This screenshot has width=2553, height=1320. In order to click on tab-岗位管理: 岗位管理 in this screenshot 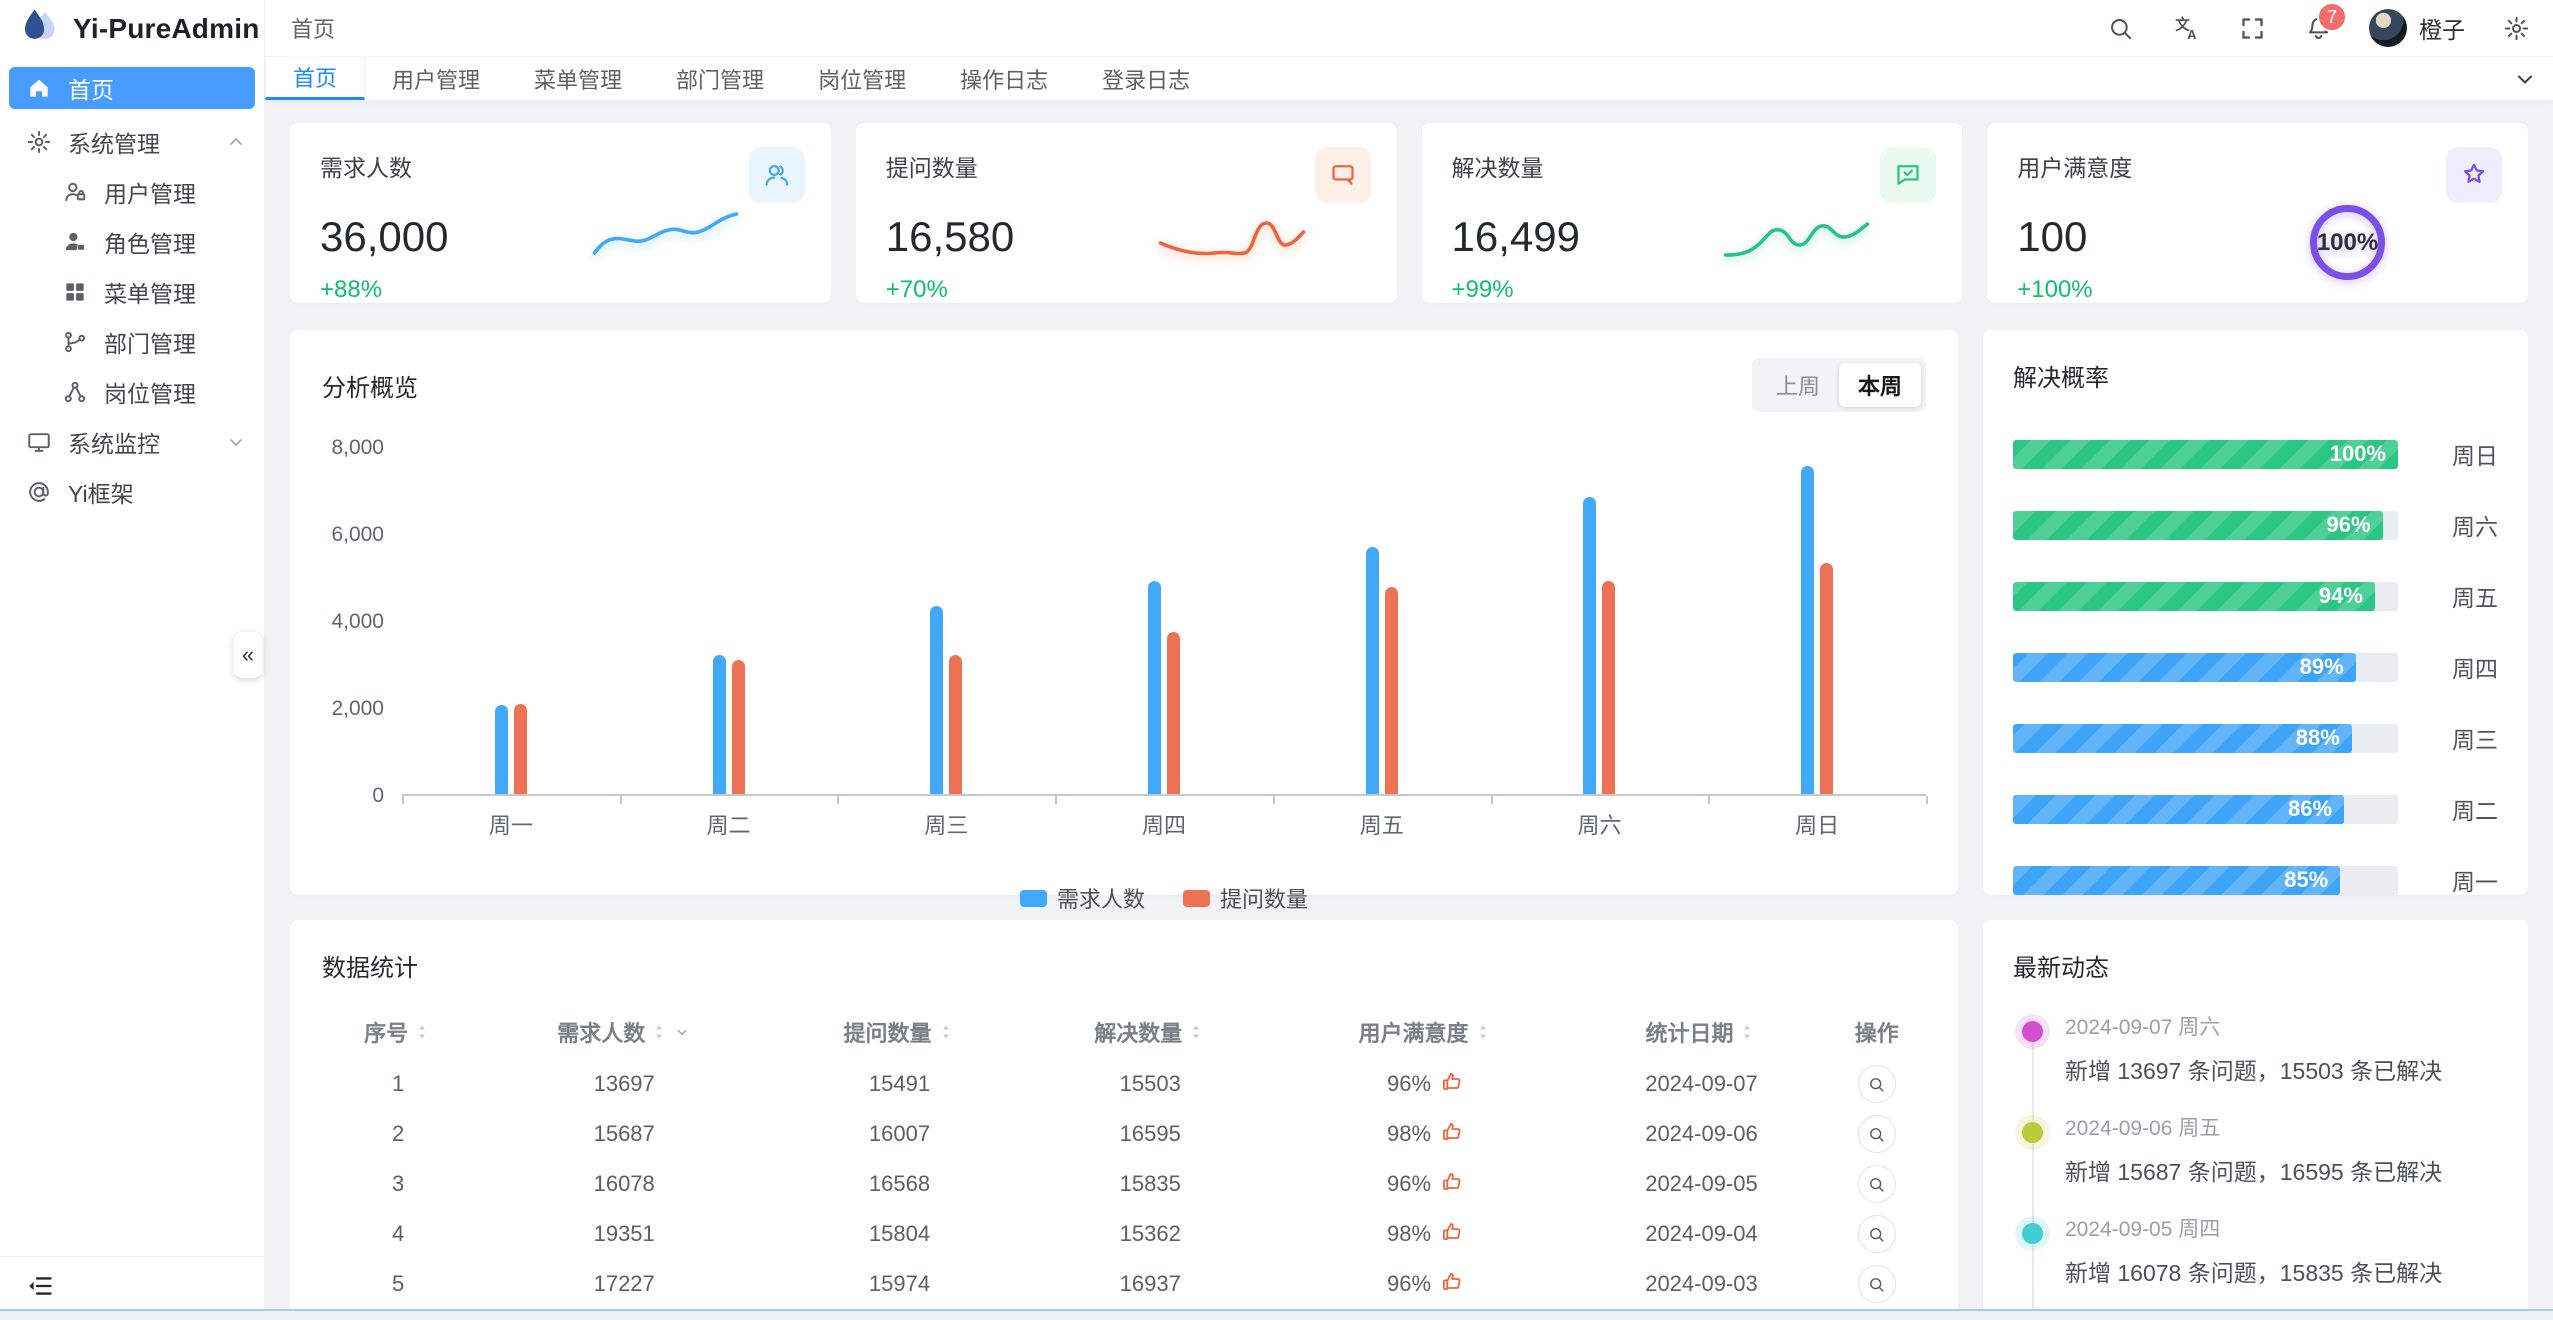, I will do `click(862, 80)`.